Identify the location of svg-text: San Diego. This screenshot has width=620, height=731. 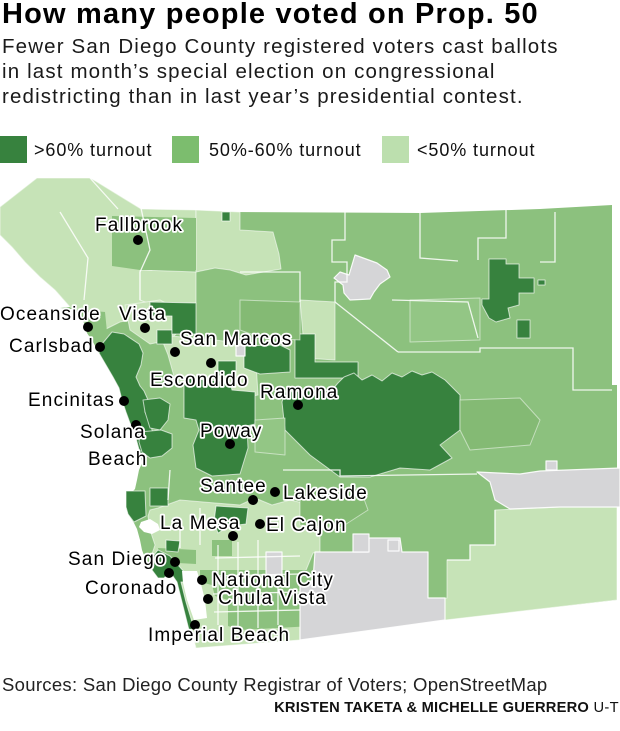
(117, 559).